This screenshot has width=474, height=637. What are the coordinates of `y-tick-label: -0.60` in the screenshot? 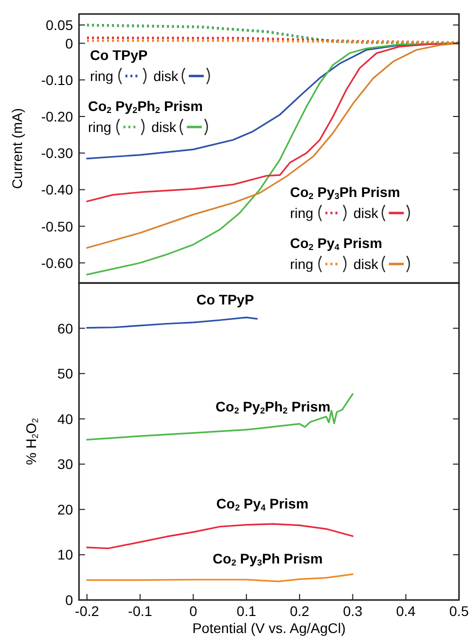 It's located at (57, 262).